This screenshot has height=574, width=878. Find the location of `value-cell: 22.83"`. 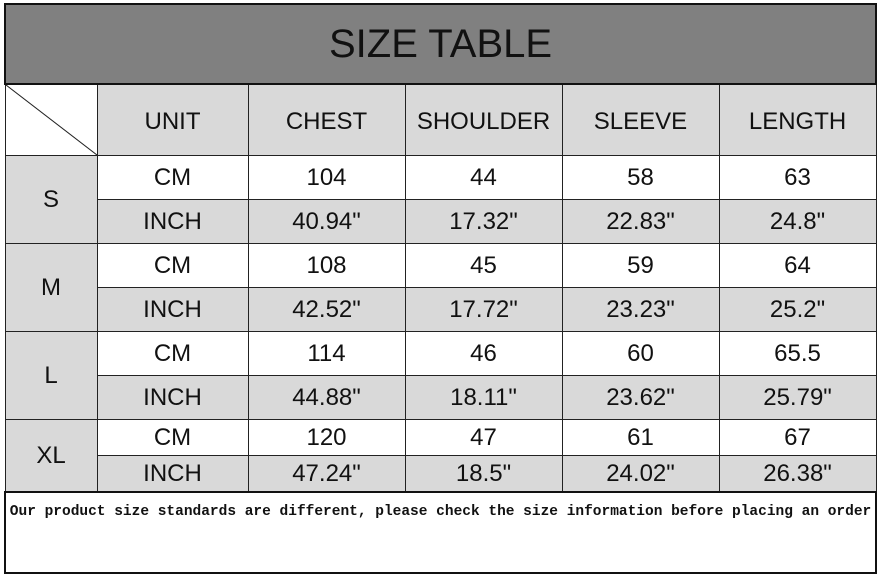

value-cell: 22.83" is located at coordinates (640, 221).